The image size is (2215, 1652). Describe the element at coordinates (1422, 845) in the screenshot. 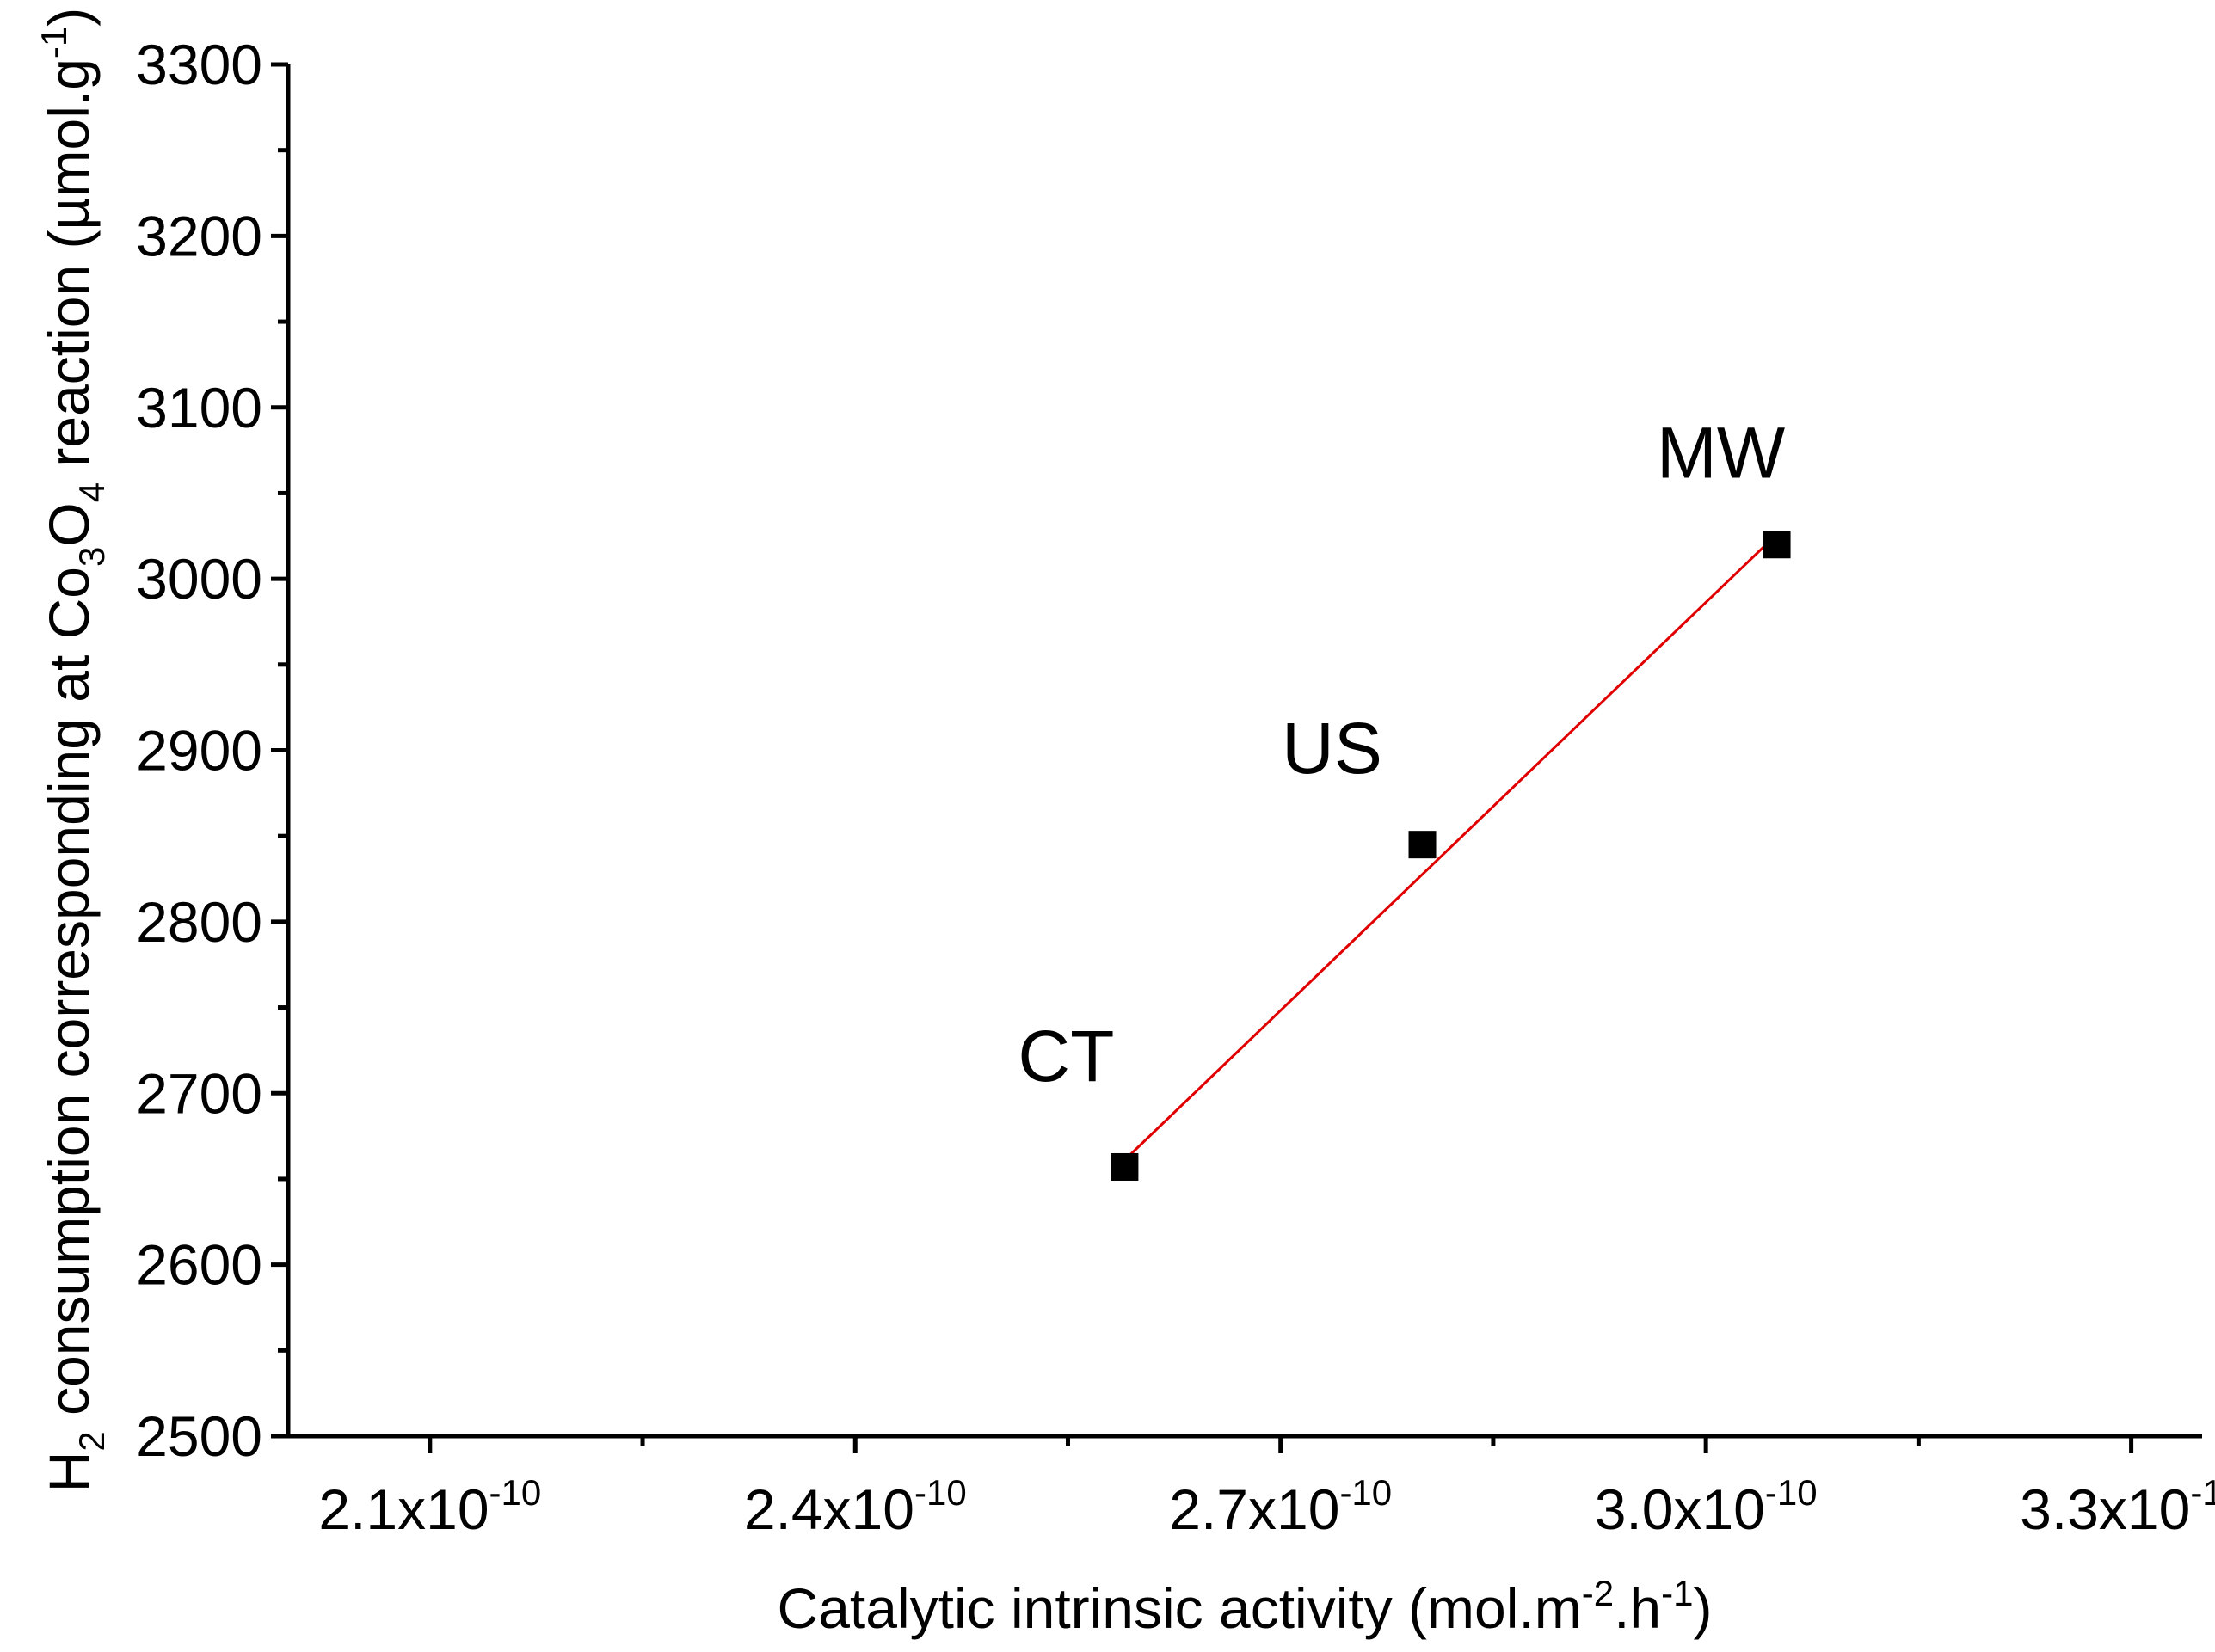

I see `data-point-us` at that location.